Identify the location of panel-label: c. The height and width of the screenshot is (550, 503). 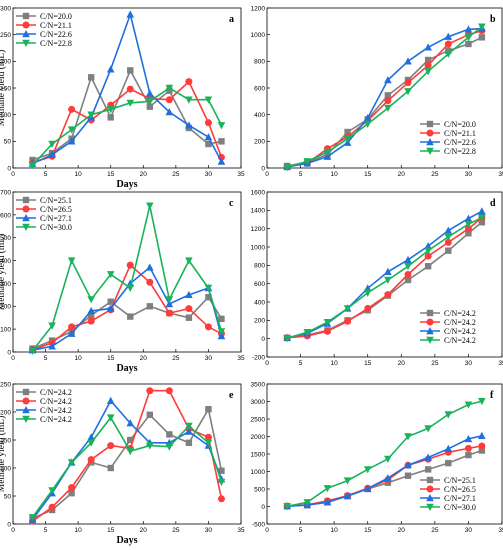
(231, 203).